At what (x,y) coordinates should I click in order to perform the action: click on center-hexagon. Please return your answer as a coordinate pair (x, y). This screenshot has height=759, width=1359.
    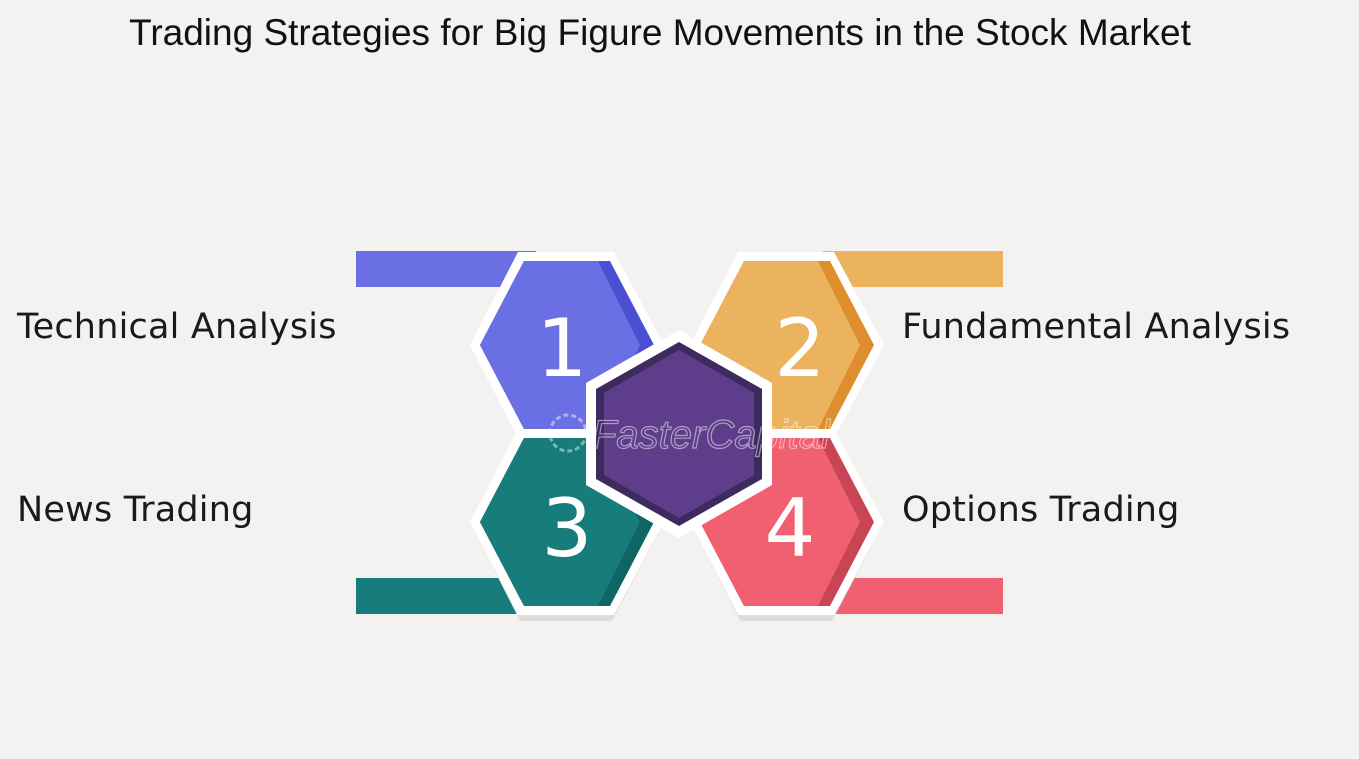
    Looking at the image, I should click on (679, 434).